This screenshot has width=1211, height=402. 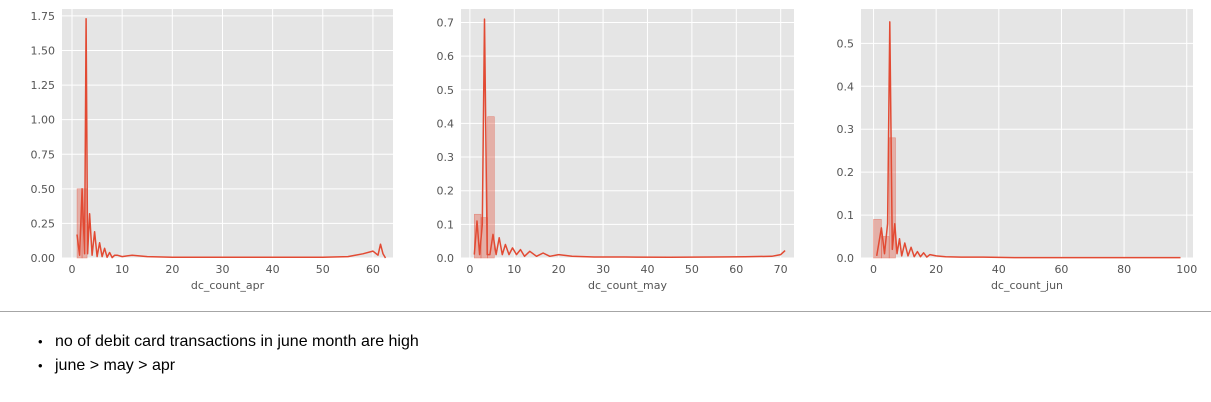 I want to click on y-tick-label: 1.50, so click(x=43, y=51).